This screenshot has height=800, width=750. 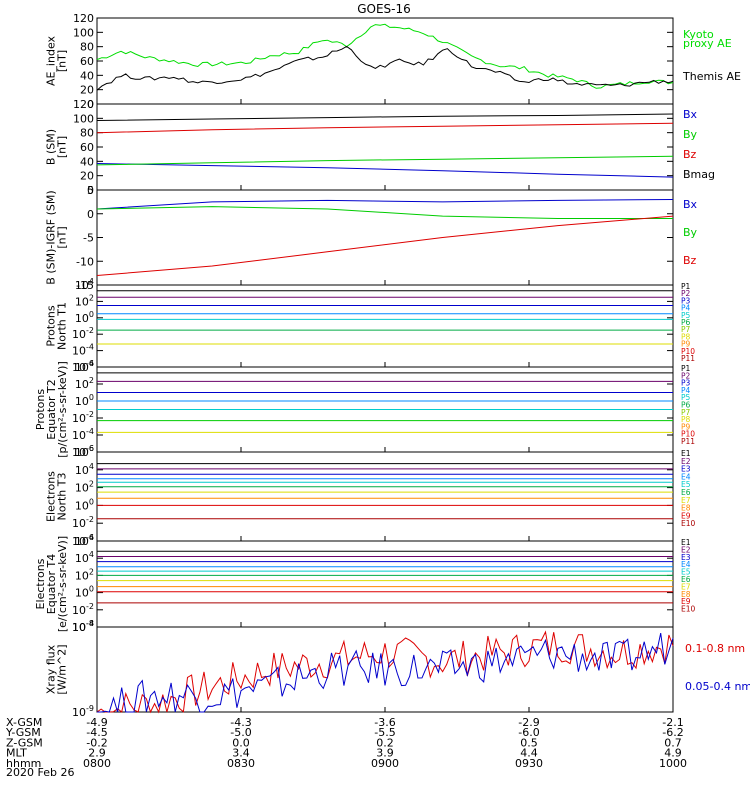 What do you see at coordinates (83, 626) in the screenshot?
I see `y-tick-label: 10-8` at bounding box center [83, 626].